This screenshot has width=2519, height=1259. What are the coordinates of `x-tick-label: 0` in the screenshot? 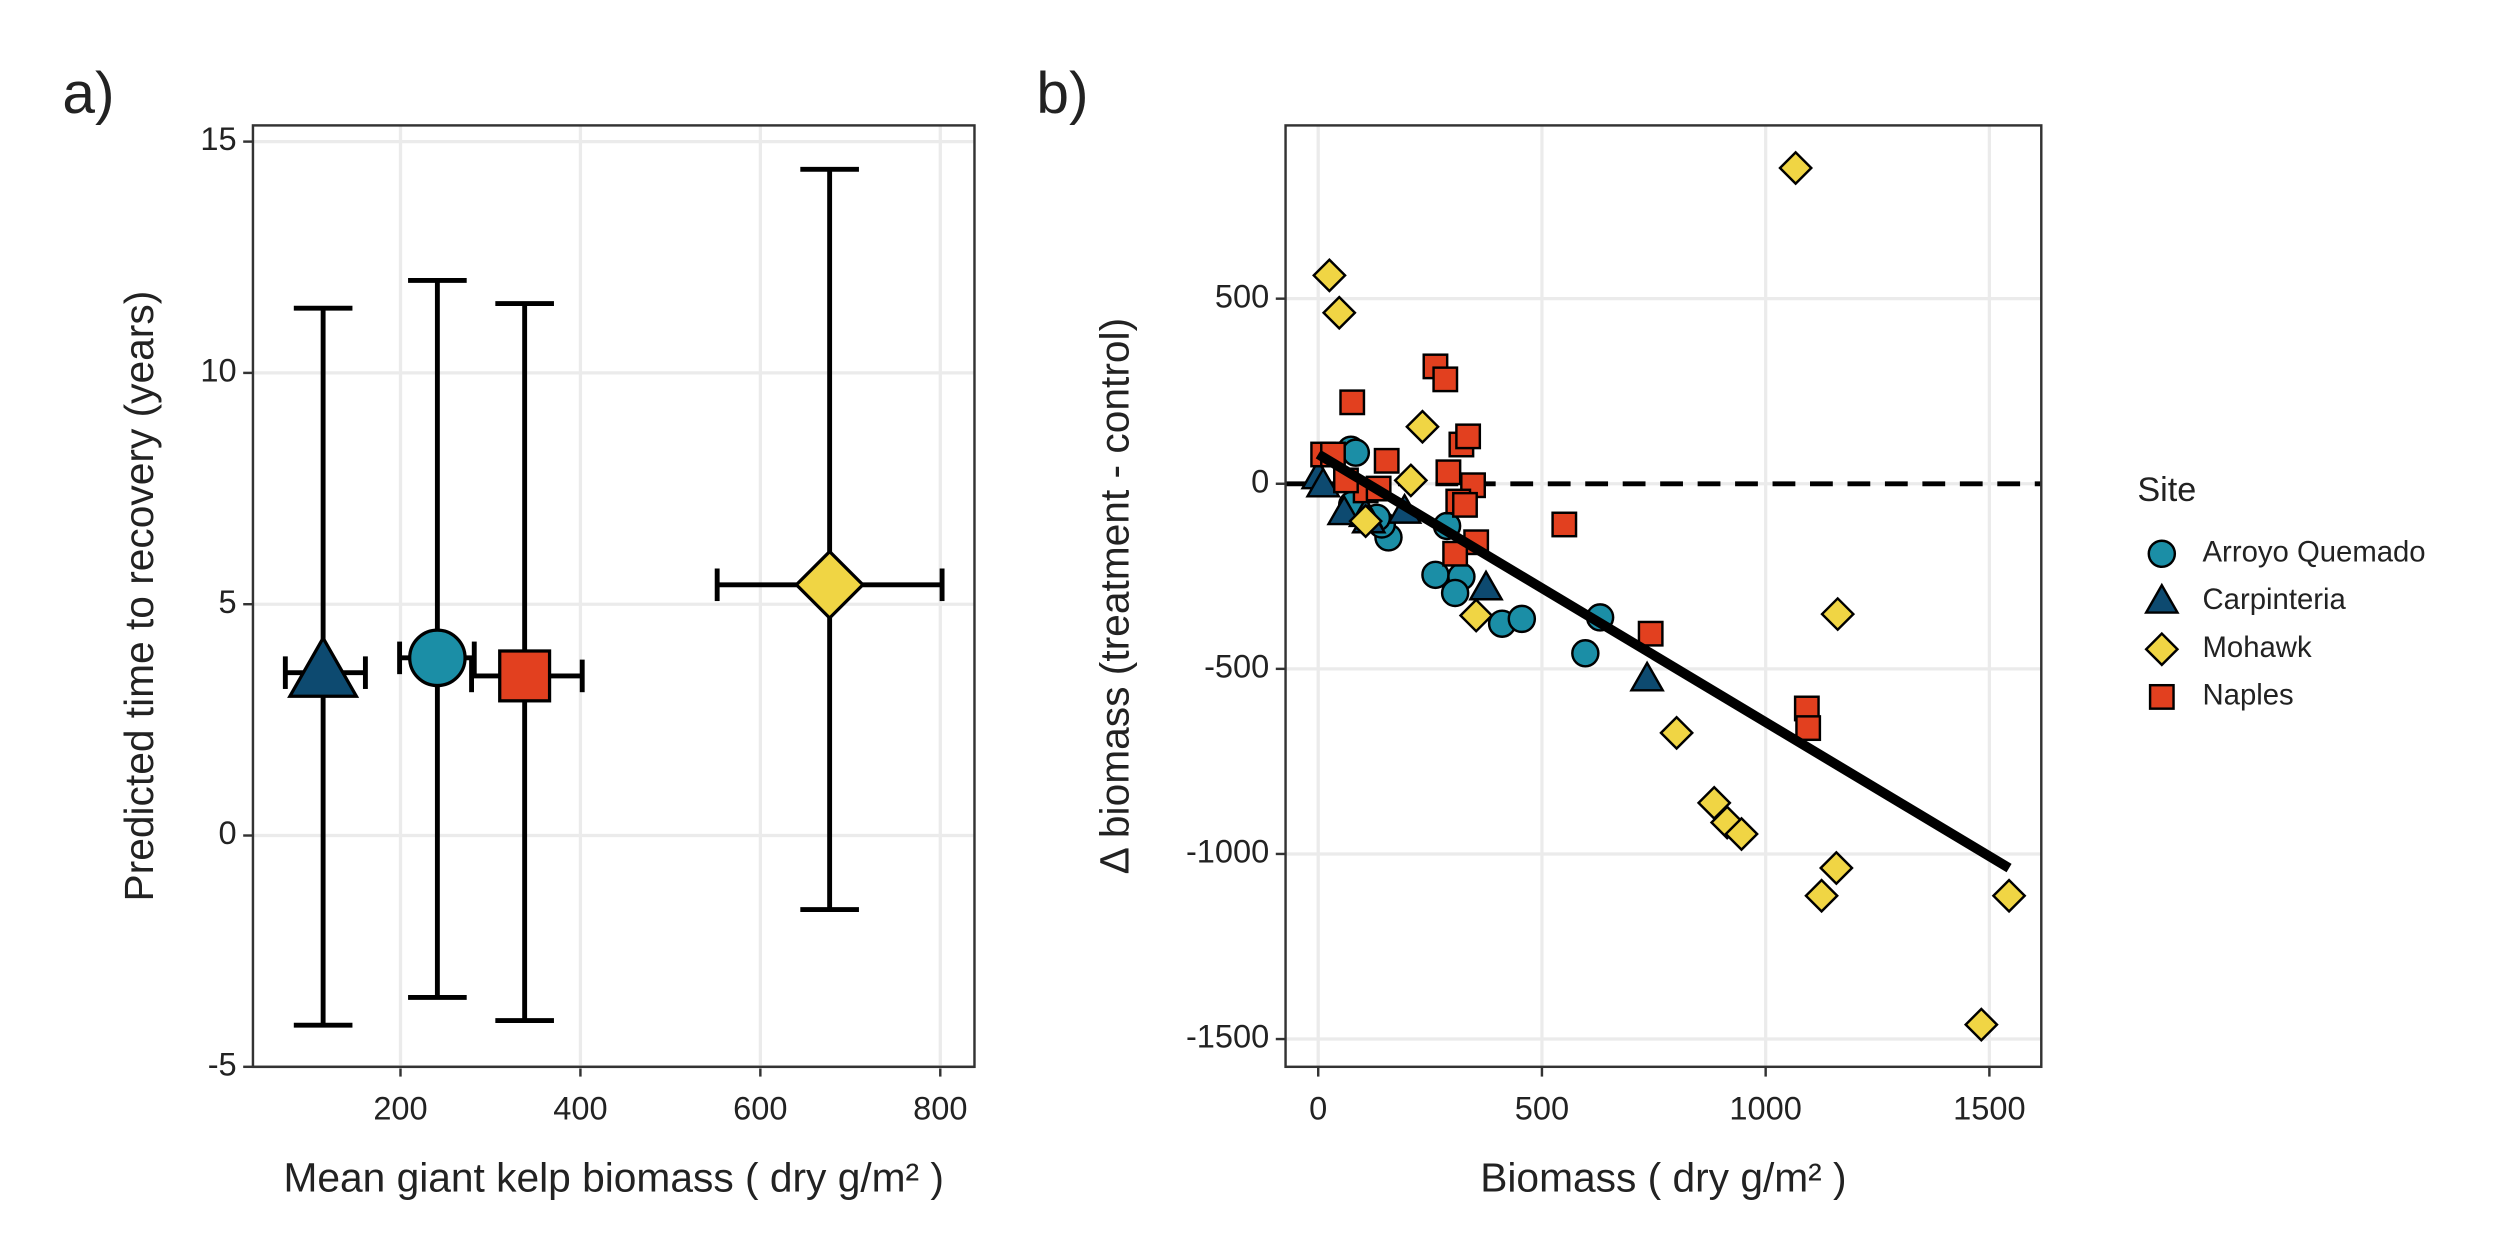 It's located at (1318, 1108).